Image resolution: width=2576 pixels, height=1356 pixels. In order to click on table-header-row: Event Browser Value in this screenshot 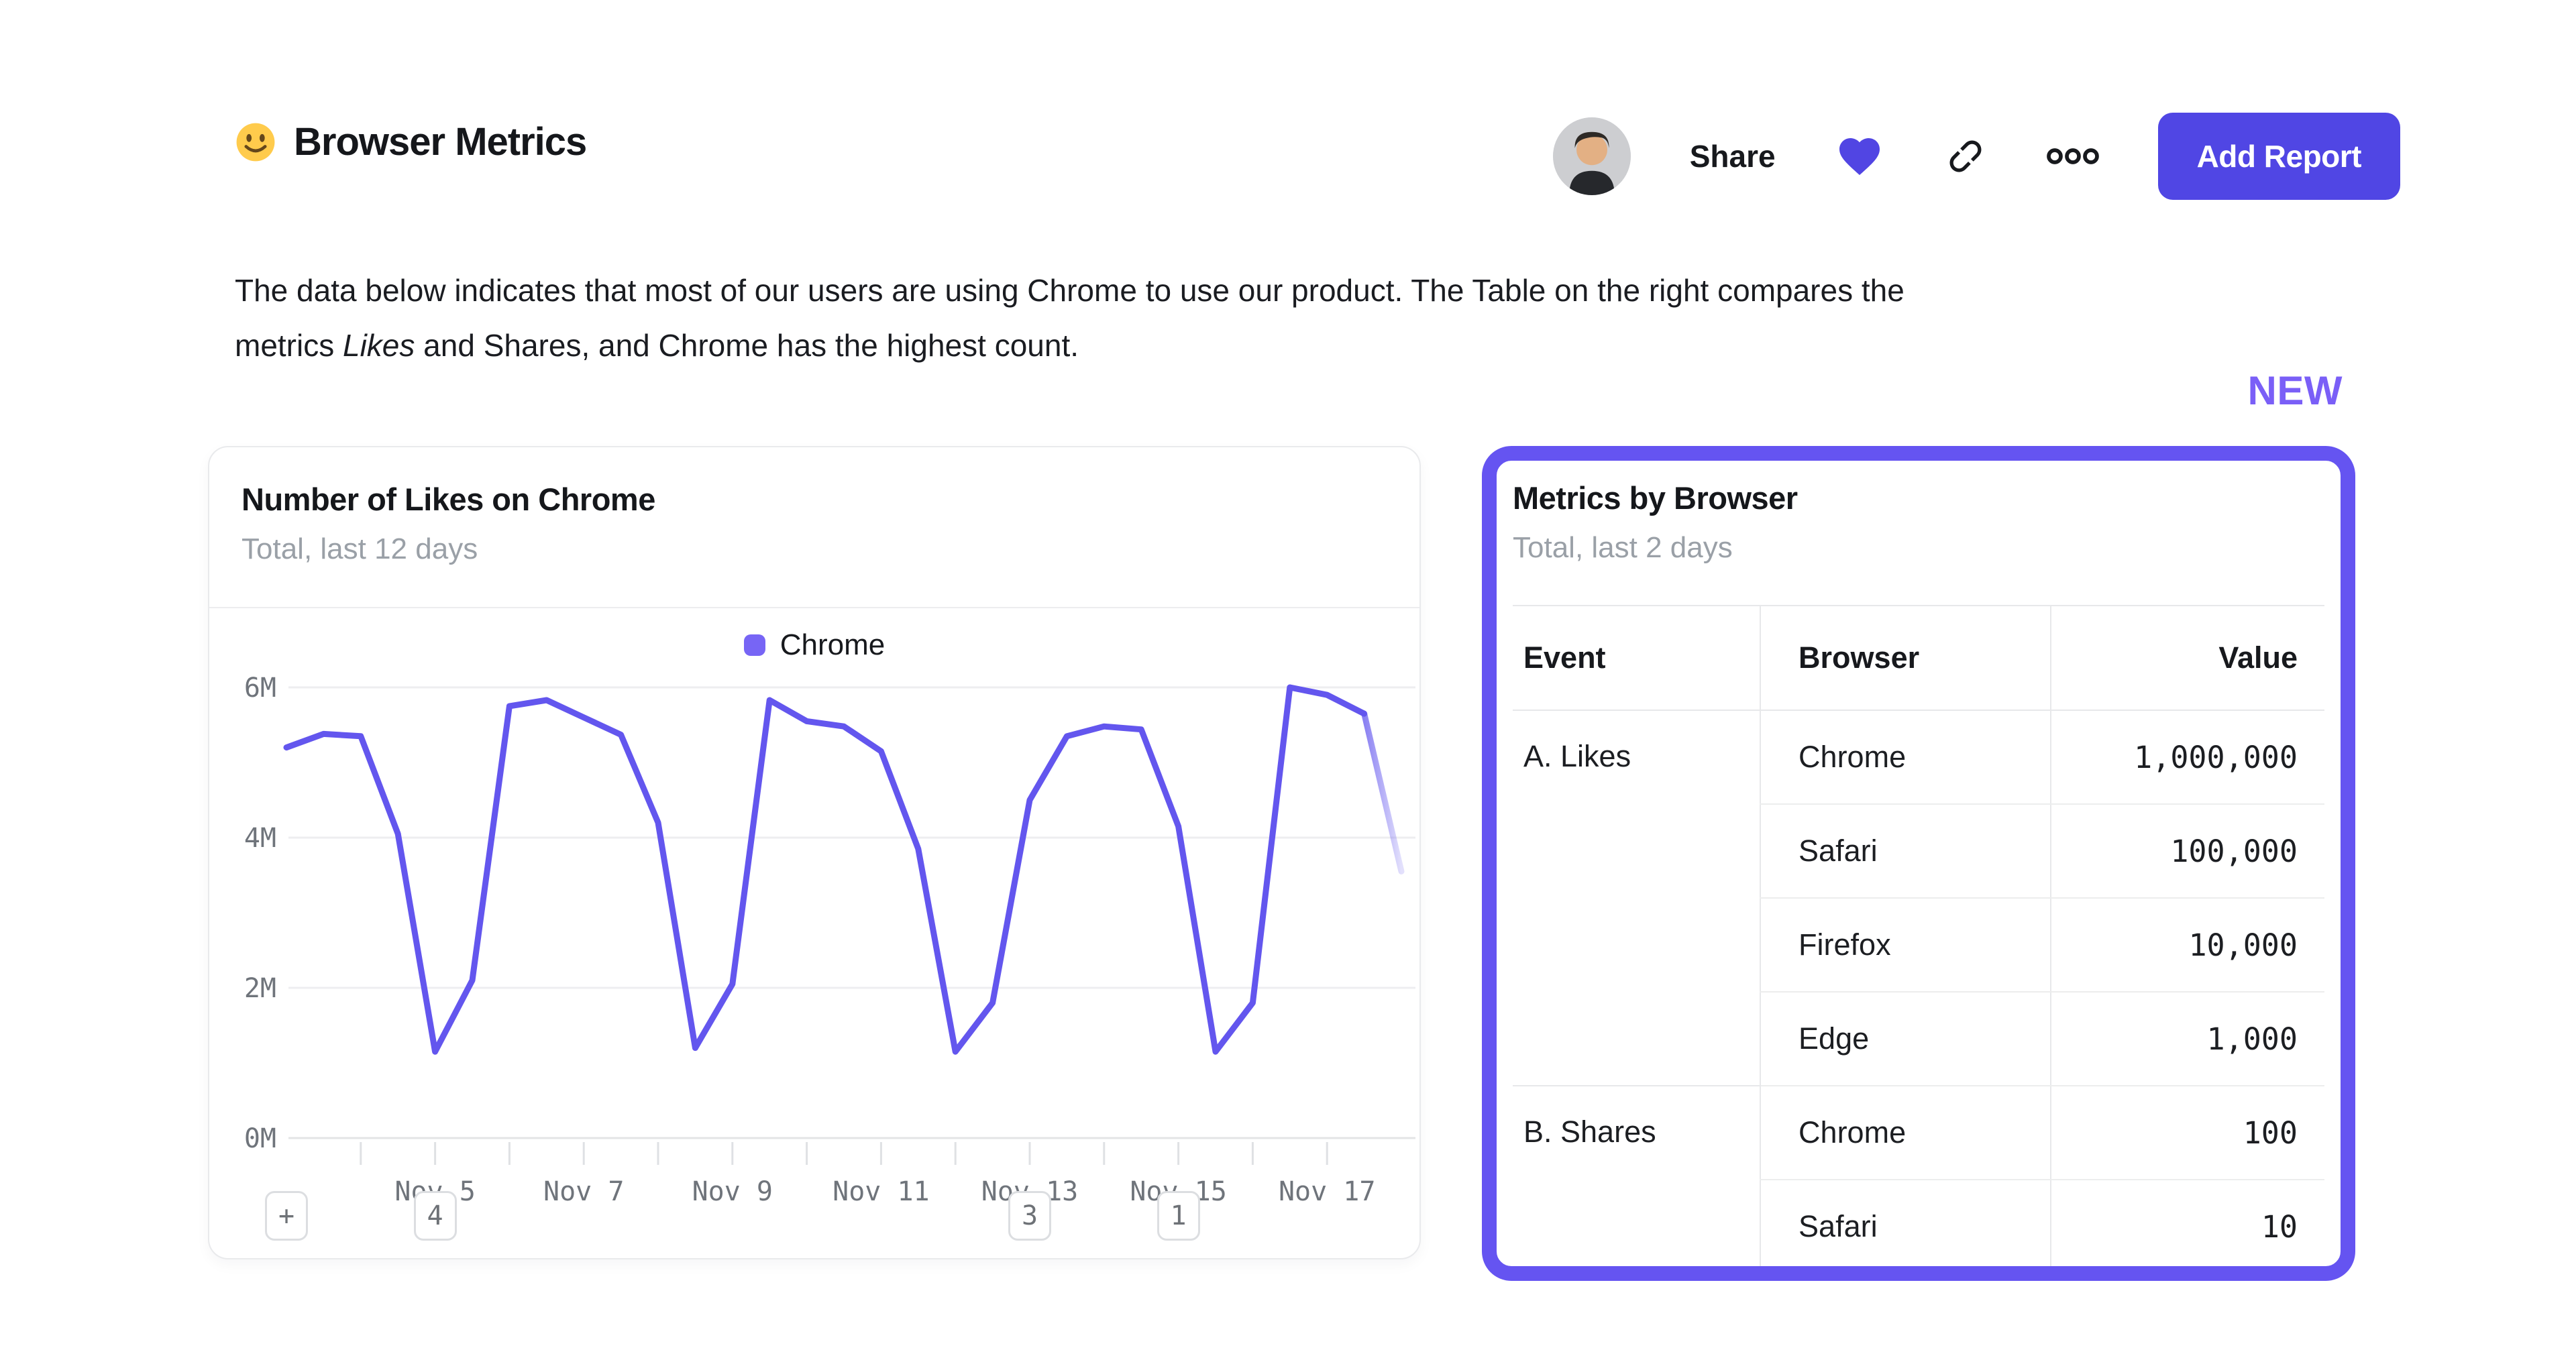, I will do `click(1918, 658)`.